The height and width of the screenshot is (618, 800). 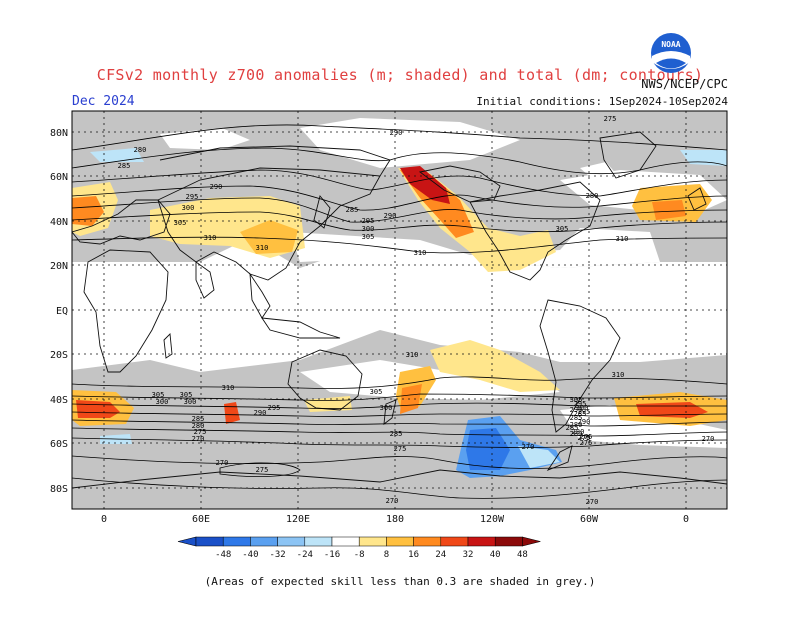 I want to click on lat-label: 60S, so click(x=59, y=444).